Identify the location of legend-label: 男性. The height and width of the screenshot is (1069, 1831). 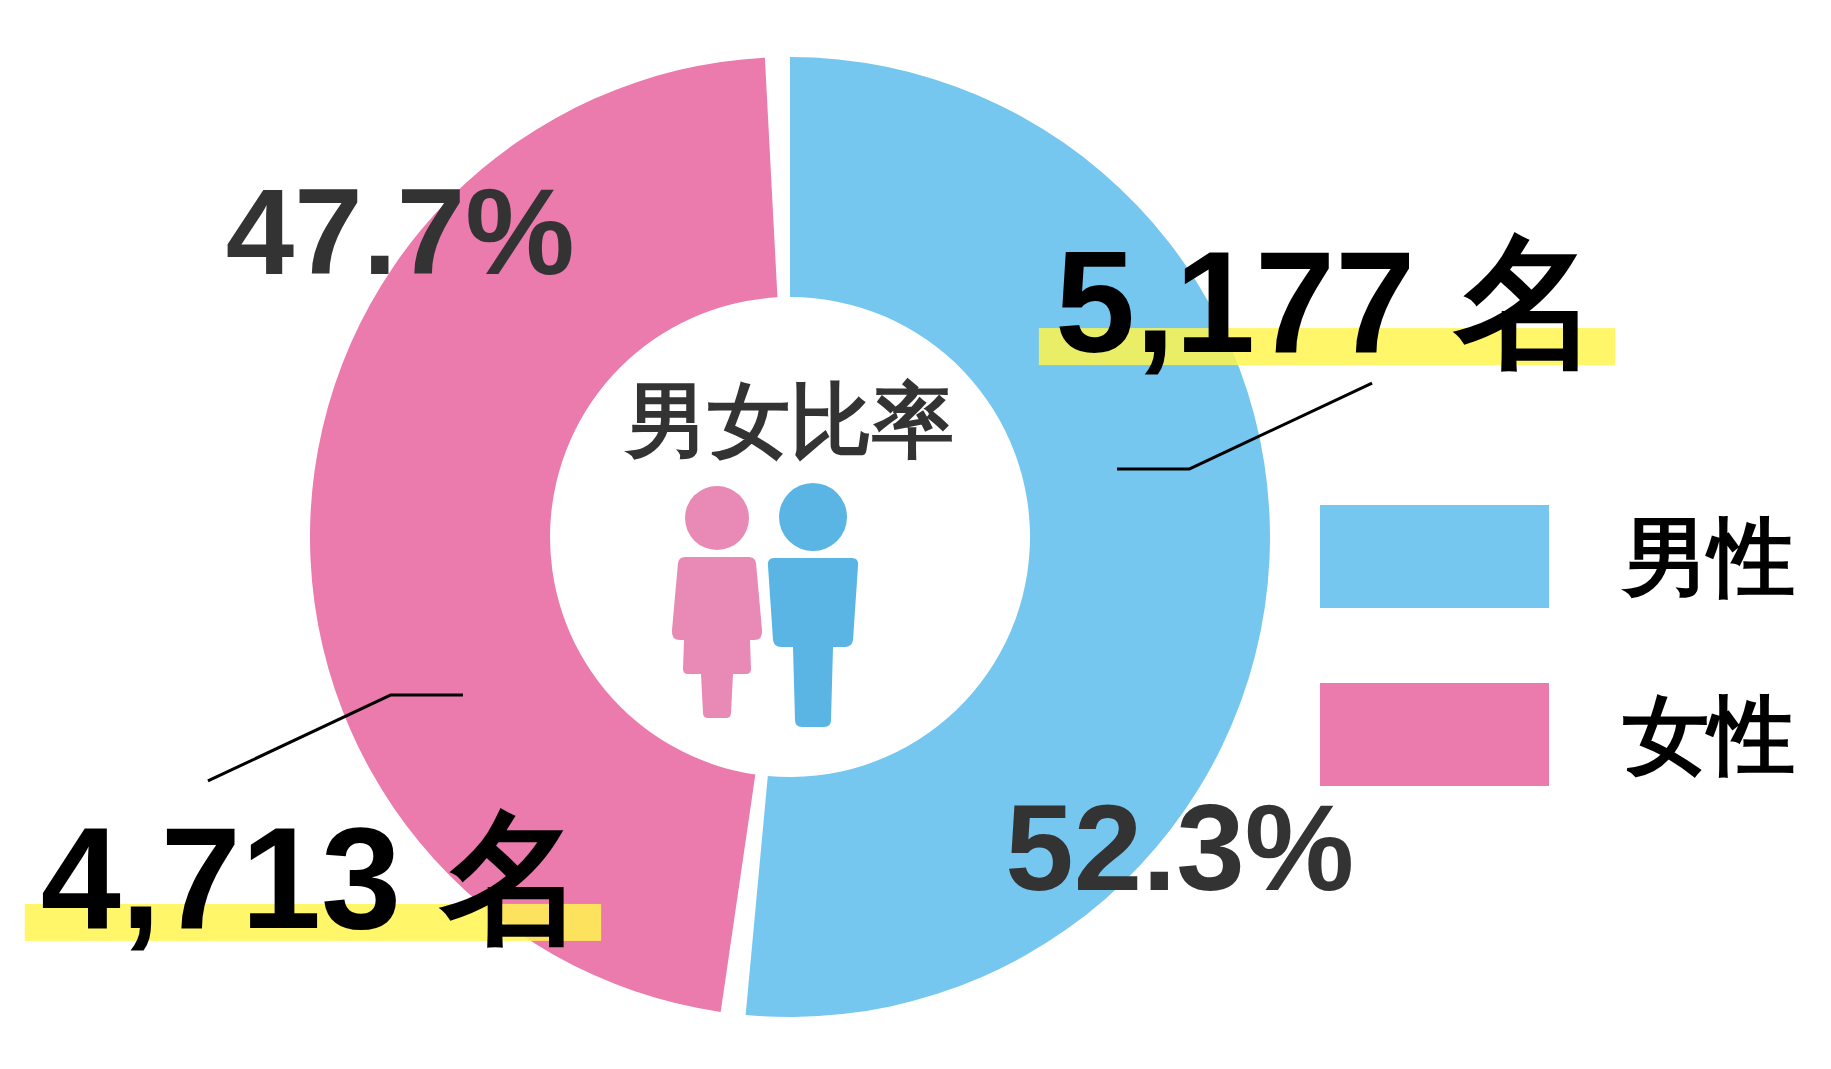
(1709, 556).